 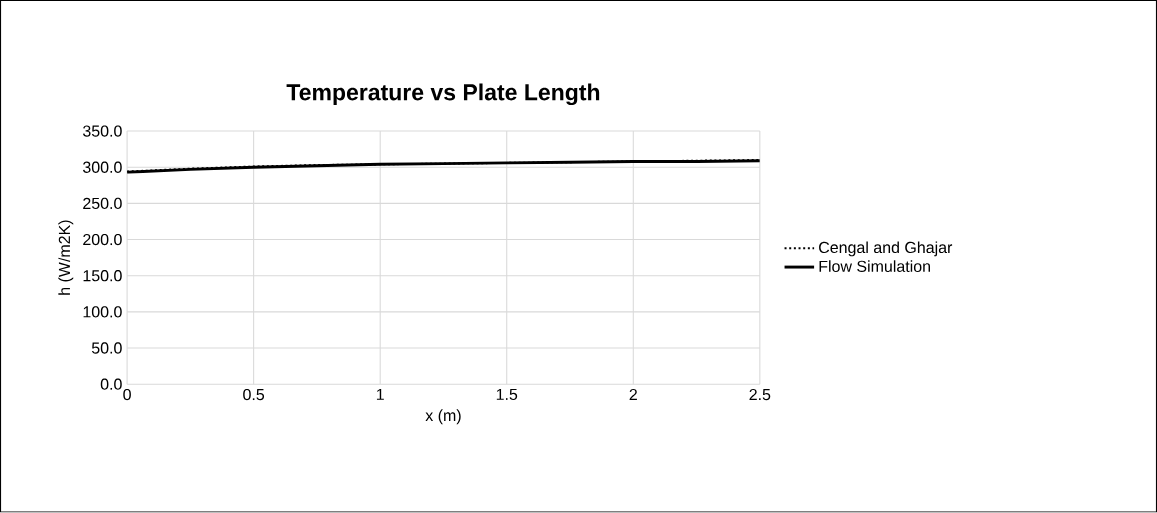 I want to click on x-tick-label: 2, so click(x=633, y=395).